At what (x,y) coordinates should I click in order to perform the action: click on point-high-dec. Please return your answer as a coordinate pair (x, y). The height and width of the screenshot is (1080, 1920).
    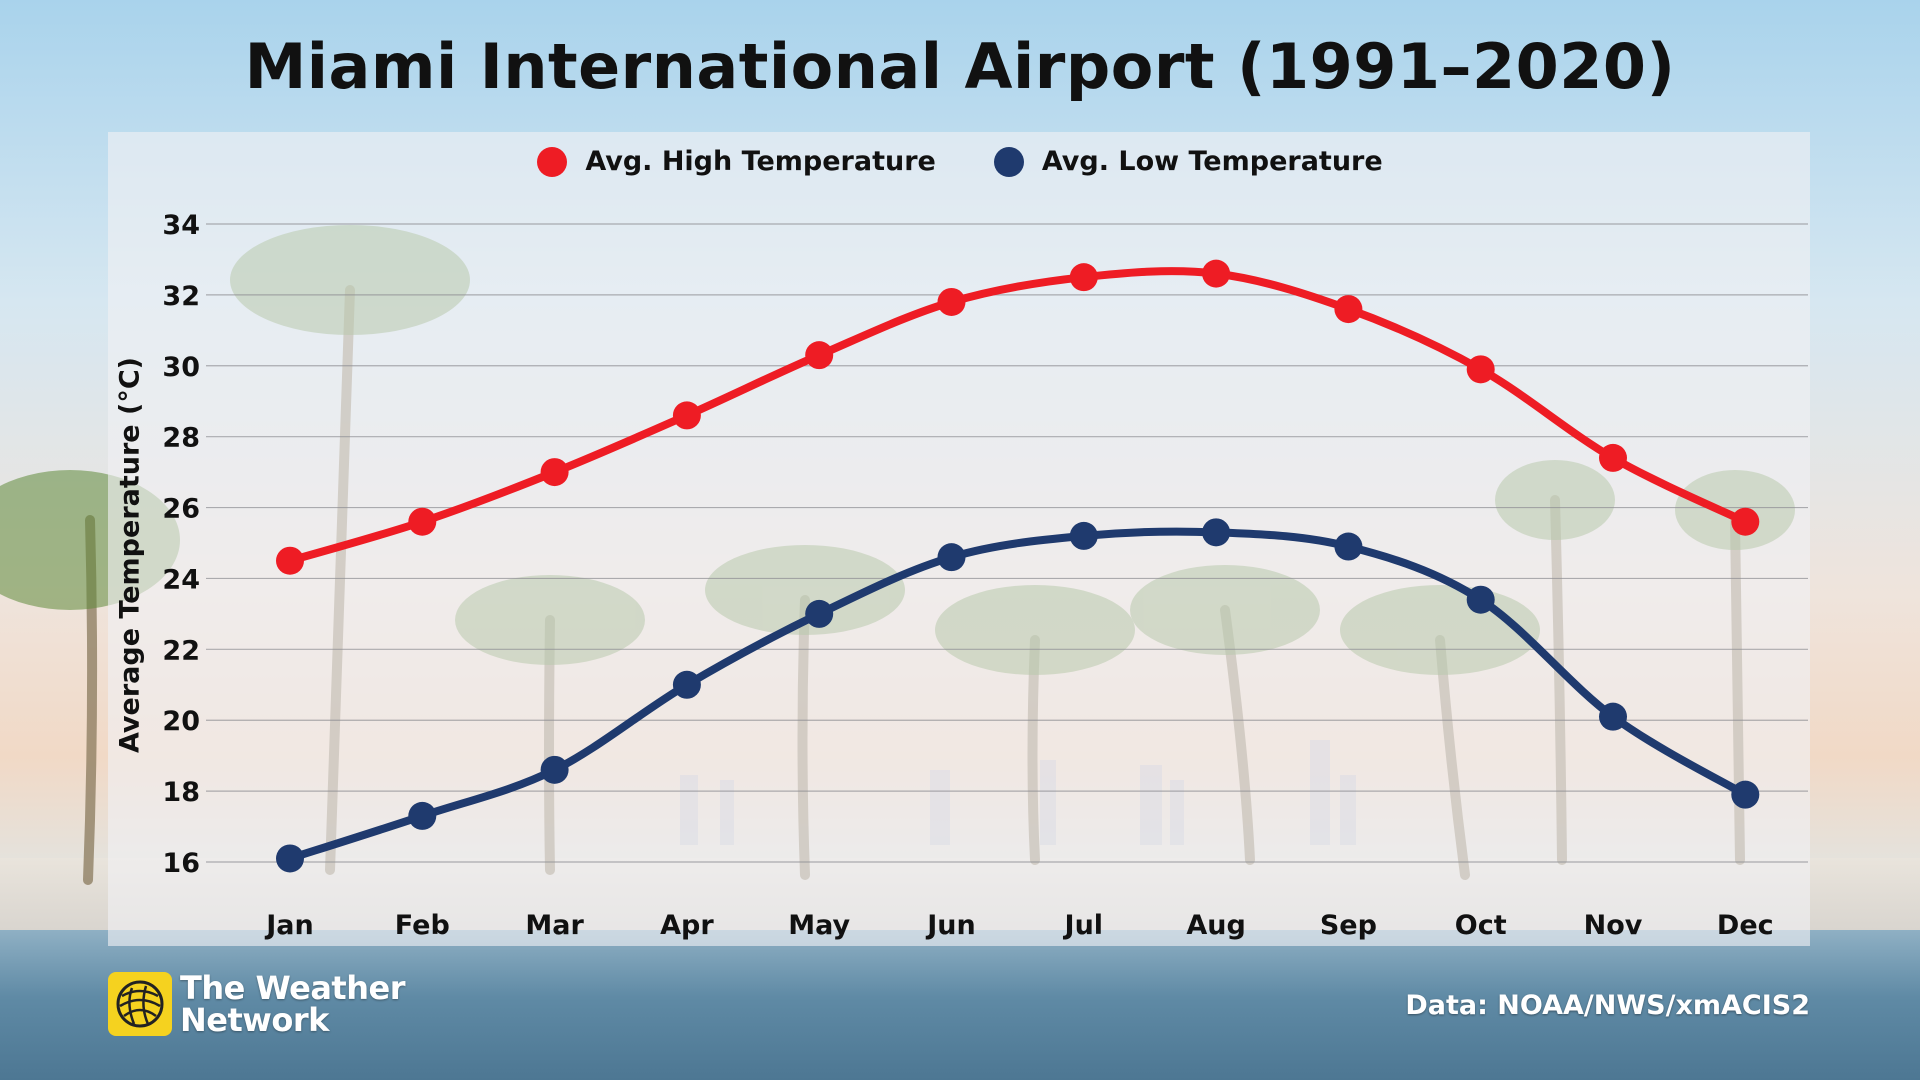
    Looking at the image, I should click on (1745, 521).